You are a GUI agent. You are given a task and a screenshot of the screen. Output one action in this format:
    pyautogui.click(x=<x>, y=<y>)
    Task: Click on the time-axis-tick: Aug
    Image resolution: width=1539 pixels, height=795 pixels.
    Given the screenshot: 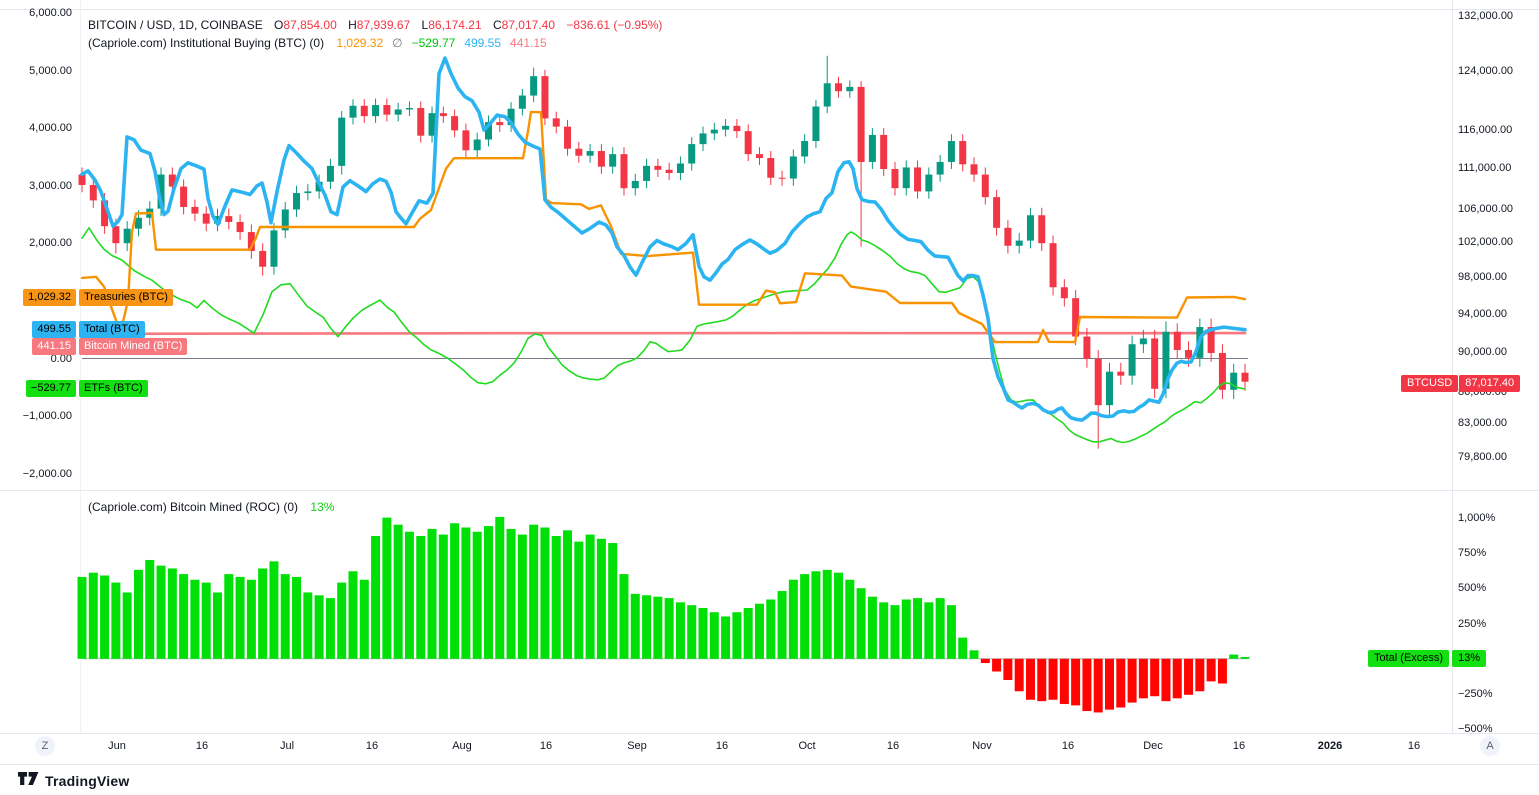 What is the action you would take?
    pyautogui.click(x=462, y=746)
    